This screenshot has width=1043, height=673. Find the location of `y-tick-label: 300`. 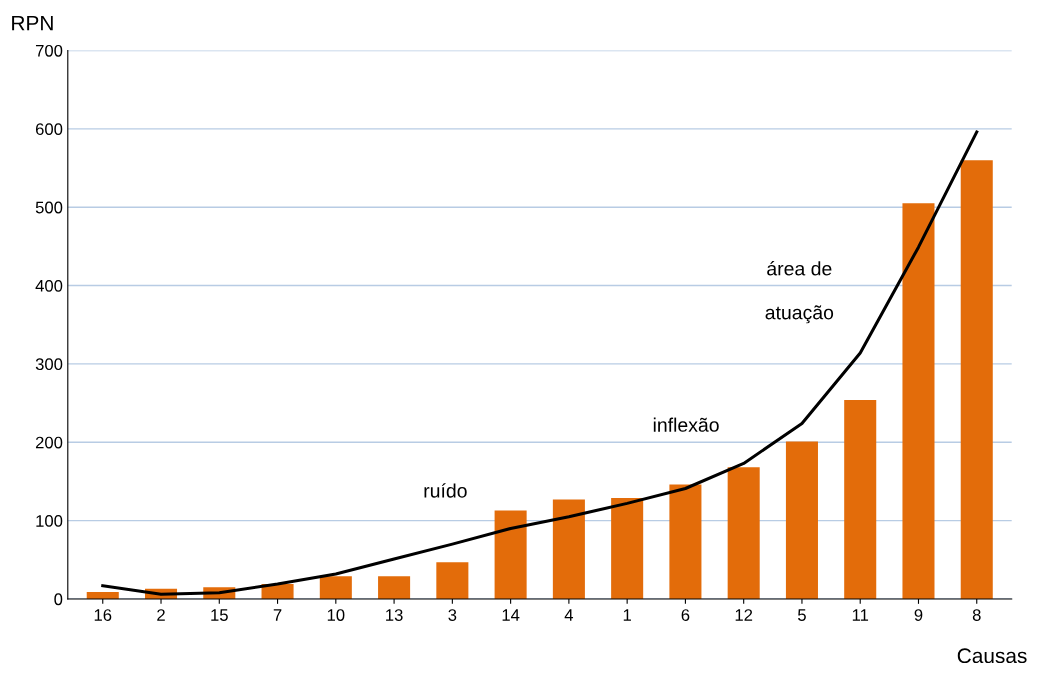

y-tick-label: 300 is located at coordinates (49, 364).